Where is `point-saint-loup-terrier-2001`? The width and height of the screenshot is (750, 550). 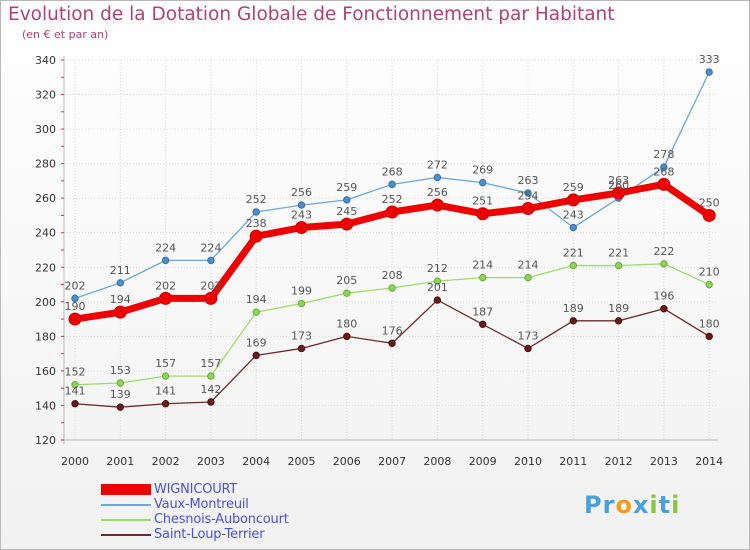
point-saint-loup-terrier-2001 is located at coordinates (120, 407).